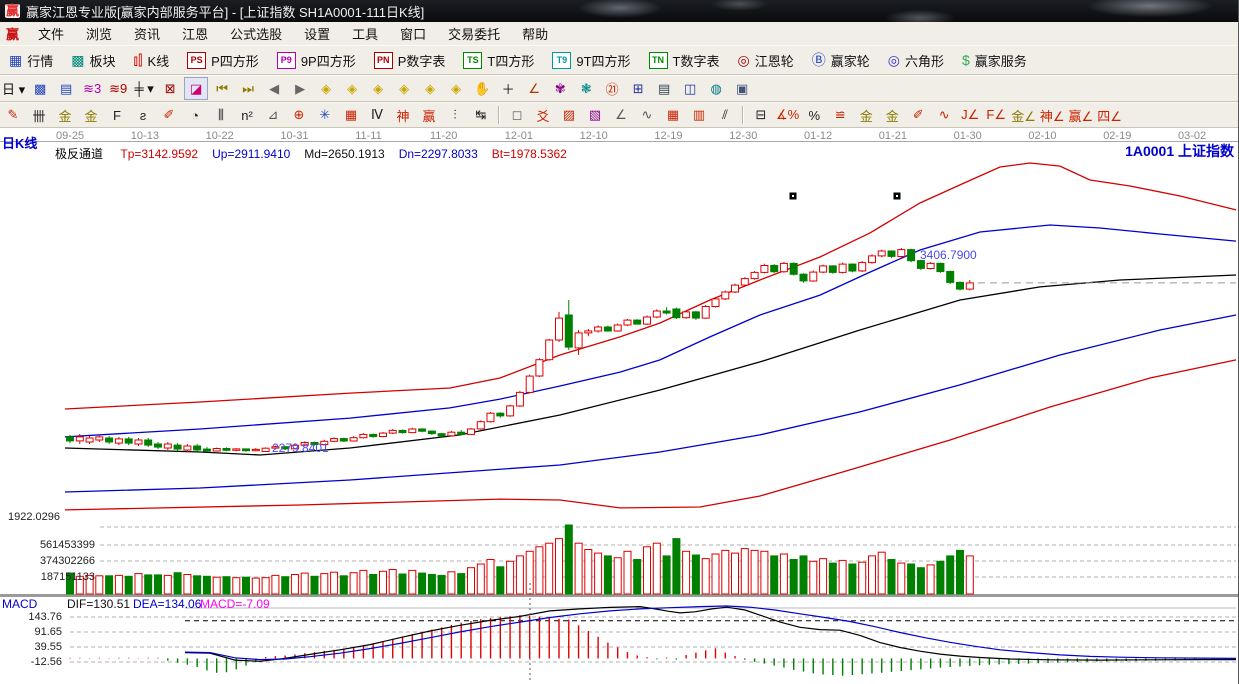  I want to click on menu-browse: 浏览, so click(99, 34).